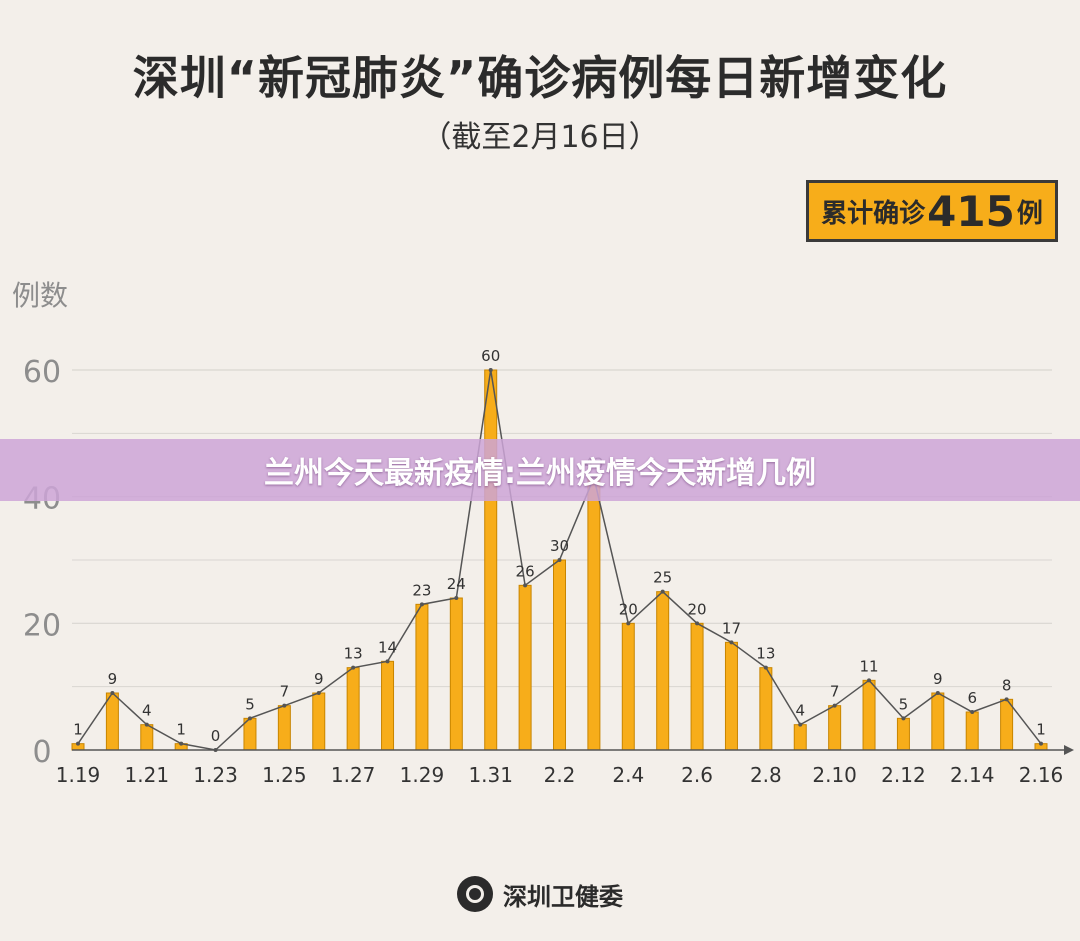 This screenshot has width=1080, height=941. What do you see at coordinates (284, 728) in the screenshot?
I see `bar-1.25` at bounding box center [284, 728].